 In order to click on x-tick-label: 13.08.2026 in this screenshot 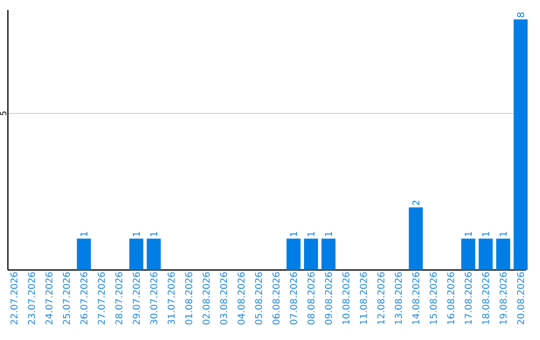, I will do `click(398, 298)`.